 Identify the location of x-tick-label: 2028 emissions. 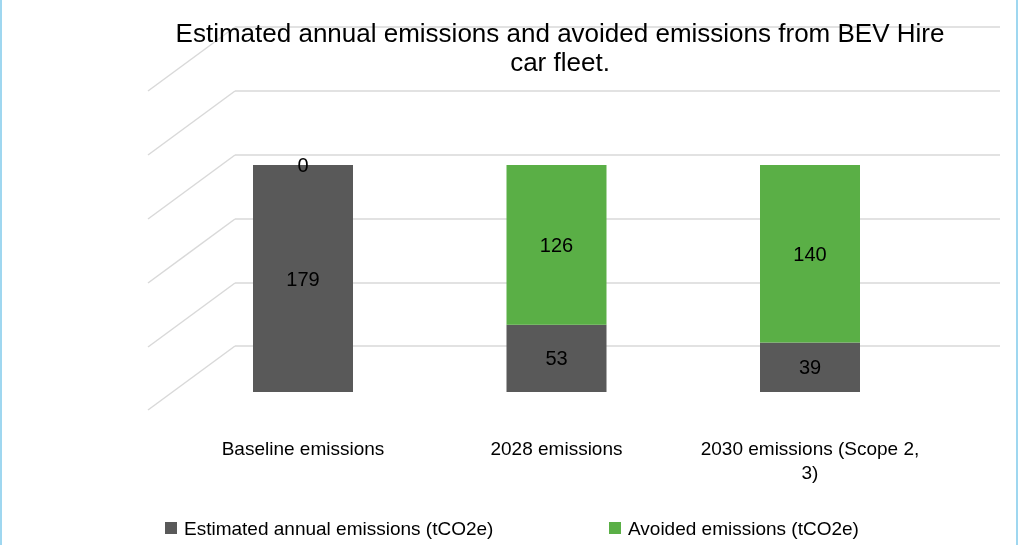
(556, 448).